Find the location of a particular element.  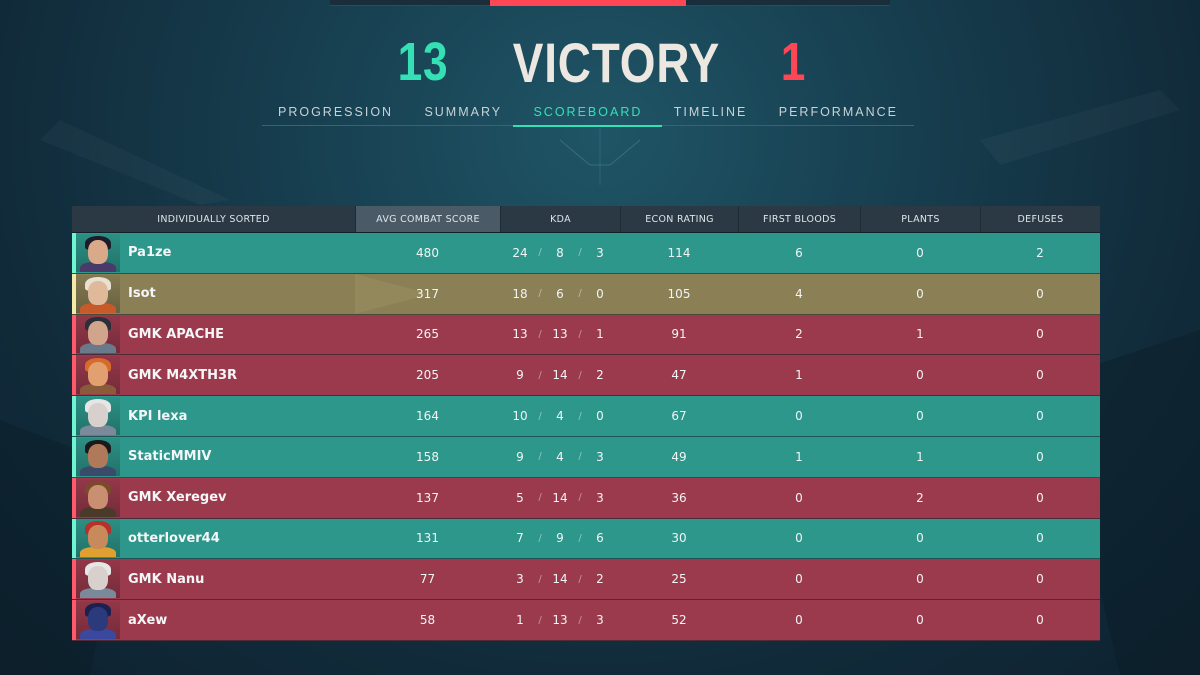

deaths-value: 14 is located at coordinates (560, 579).